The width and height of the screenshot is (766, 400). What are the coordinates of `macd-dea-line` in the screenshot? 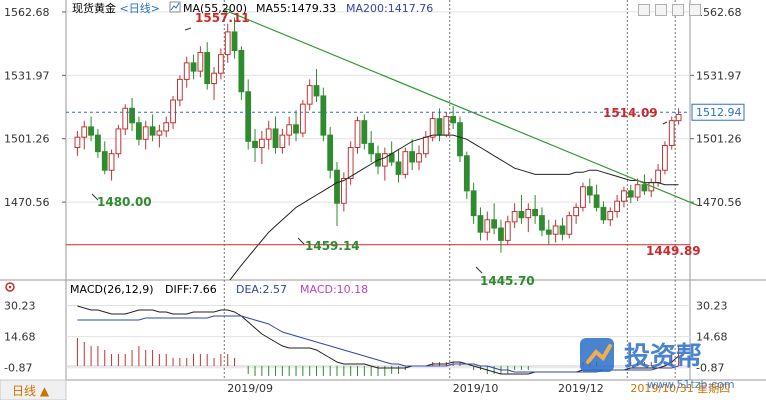 It's located at (378, 344).